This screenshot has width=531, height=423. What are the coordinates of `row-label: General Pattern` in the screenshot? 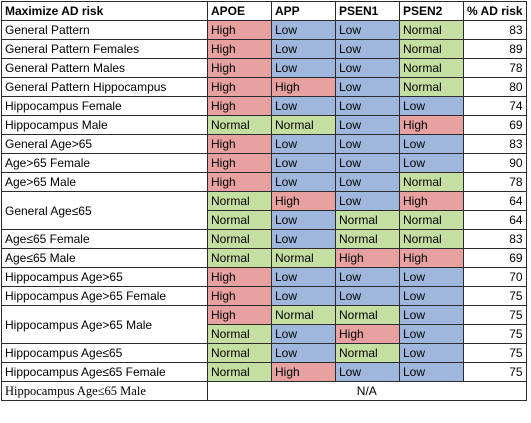 It's located at (104, 30).